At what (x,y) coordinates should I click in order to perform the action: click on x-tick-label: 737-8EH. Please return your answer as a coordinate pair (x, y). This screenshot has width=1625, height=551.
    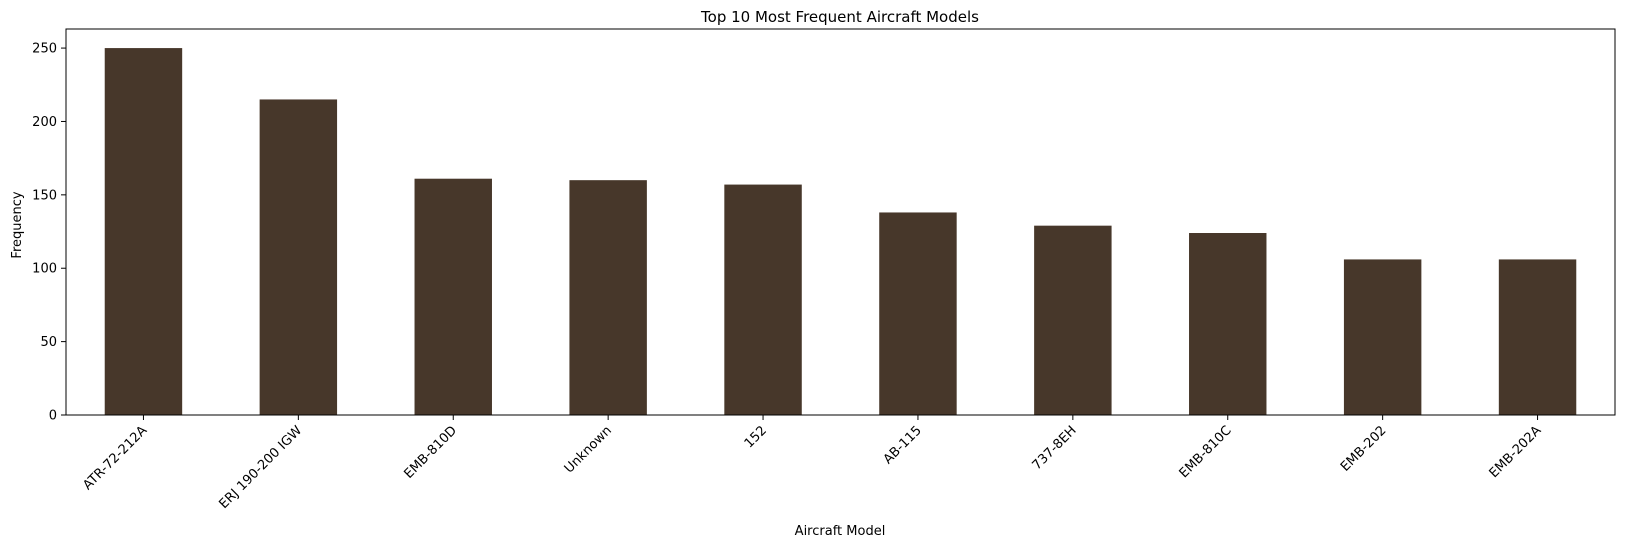
    Looking at the image, I should click on (1055, 448).